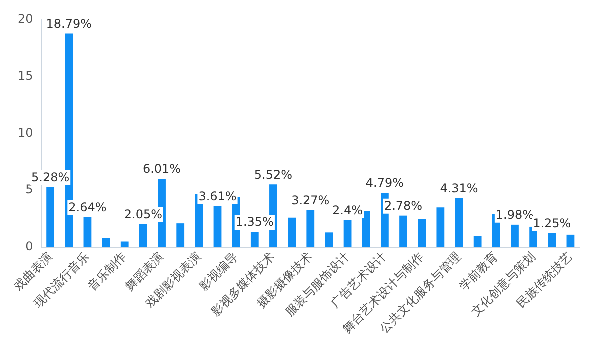  What do you see at coordinates (459, 189) in the screenshot?
I see `data-label: 4.31%` at bounding box center [459, 189].